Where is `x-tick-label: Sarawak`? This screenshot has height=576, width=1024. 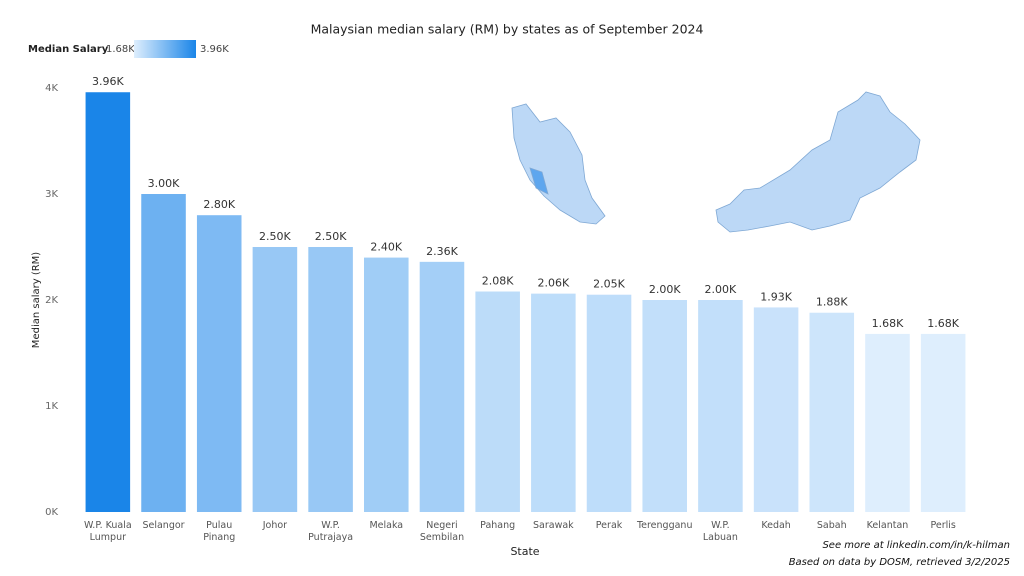
x-tick-label: Sarawak is located at coordinates (553, 525).